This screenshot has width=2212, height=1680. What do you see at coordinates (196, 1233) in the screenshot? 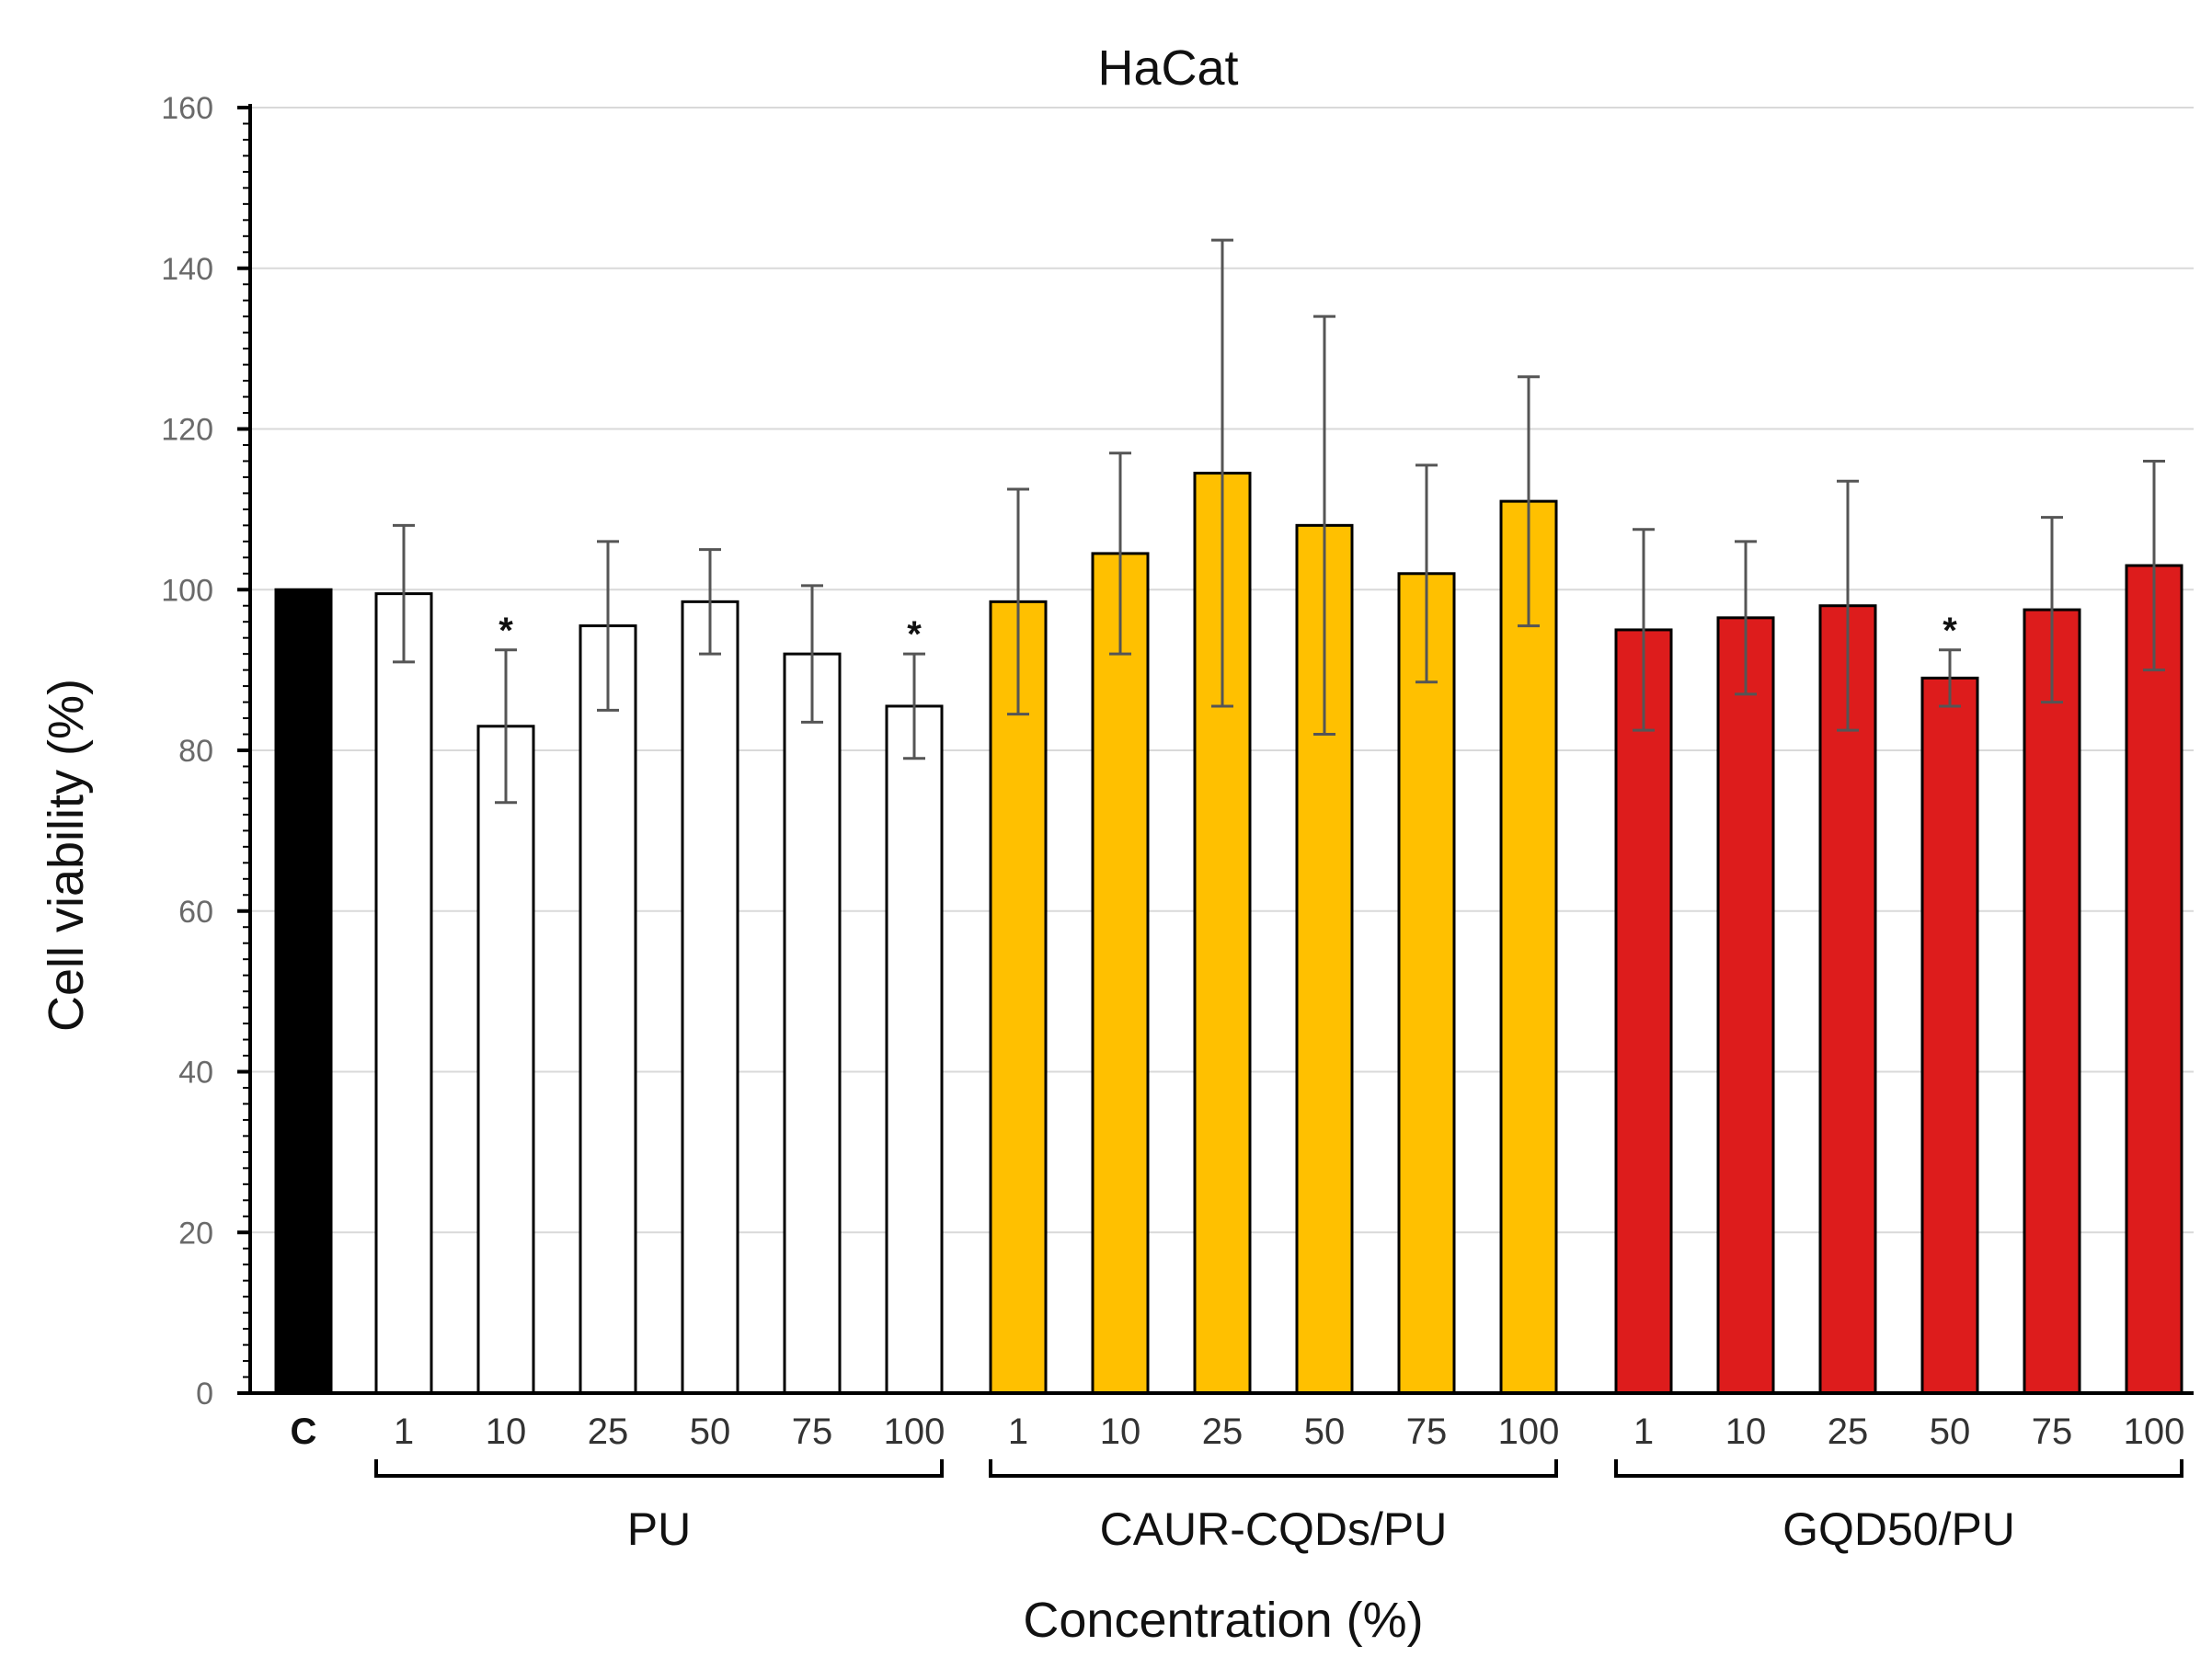
I see `y-tick-label: 20` at bounding box center [196, 1233].